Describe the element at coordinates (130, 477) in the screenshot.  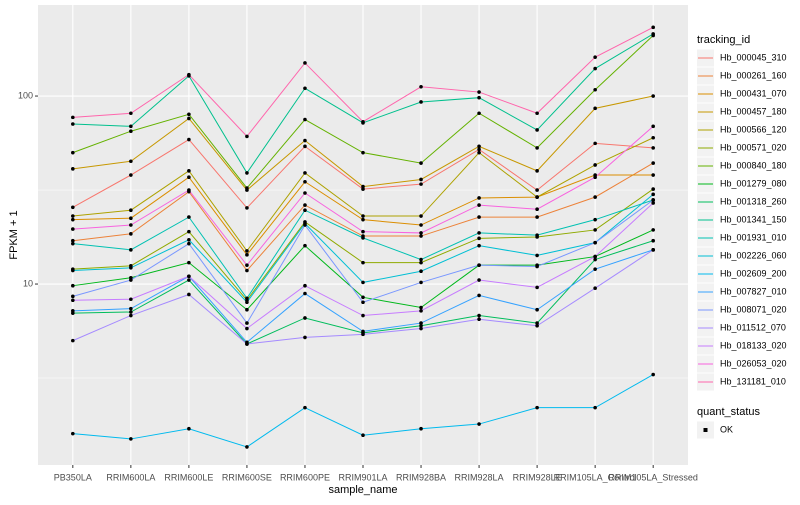
I see `x-tick-label: RRIM600LA` at that location.